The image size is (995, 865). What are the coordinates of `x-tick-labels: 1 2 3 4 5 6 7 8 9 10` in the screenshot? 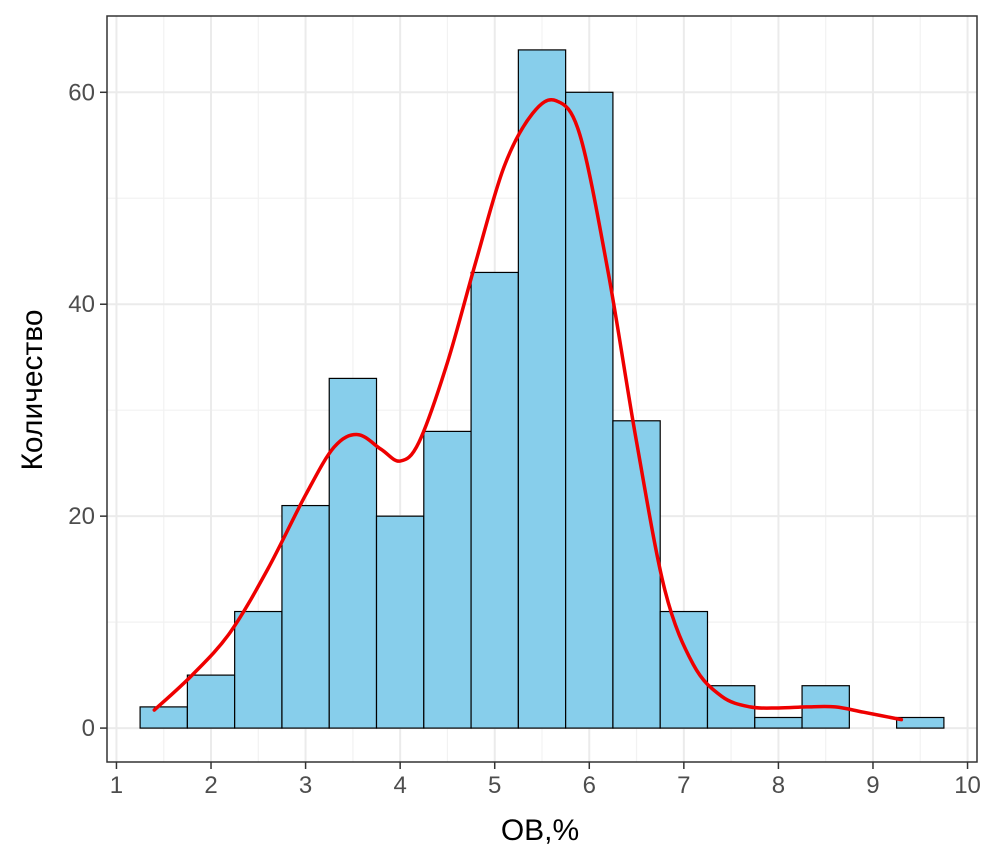 It's located at (545, 785).